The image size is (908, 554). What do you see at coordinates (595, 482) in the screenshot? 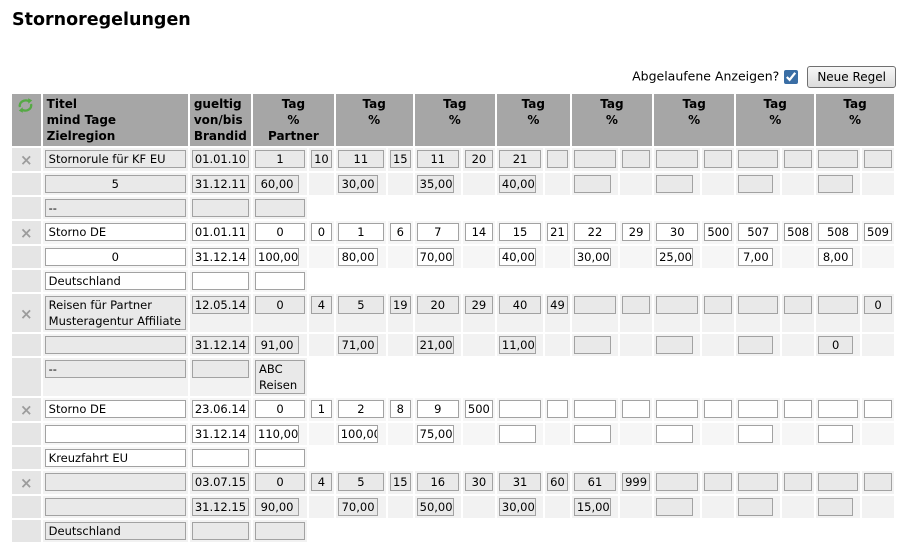
I see `tag-von-input: 61` at bounding box center [595, 482].